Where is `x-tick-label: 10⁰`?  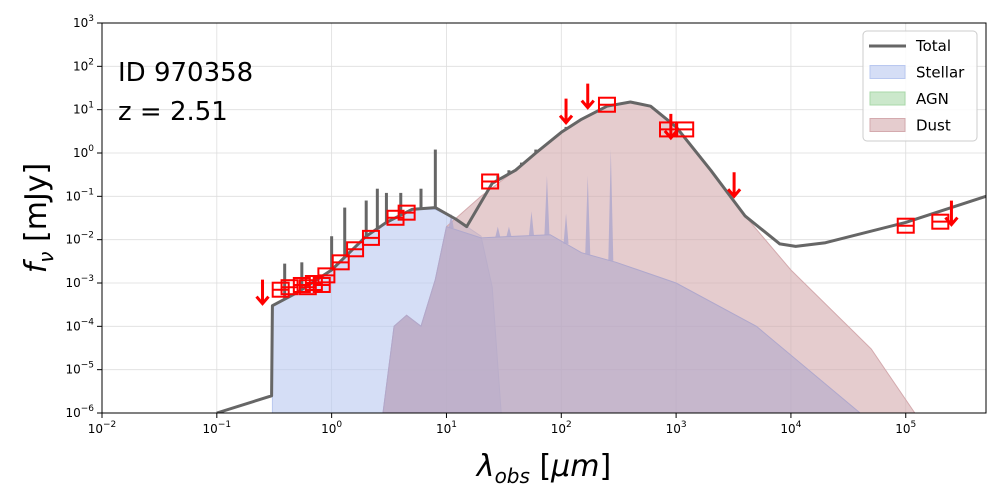 x-tick-label: 10⁰ is located at coordinates (331, 428).